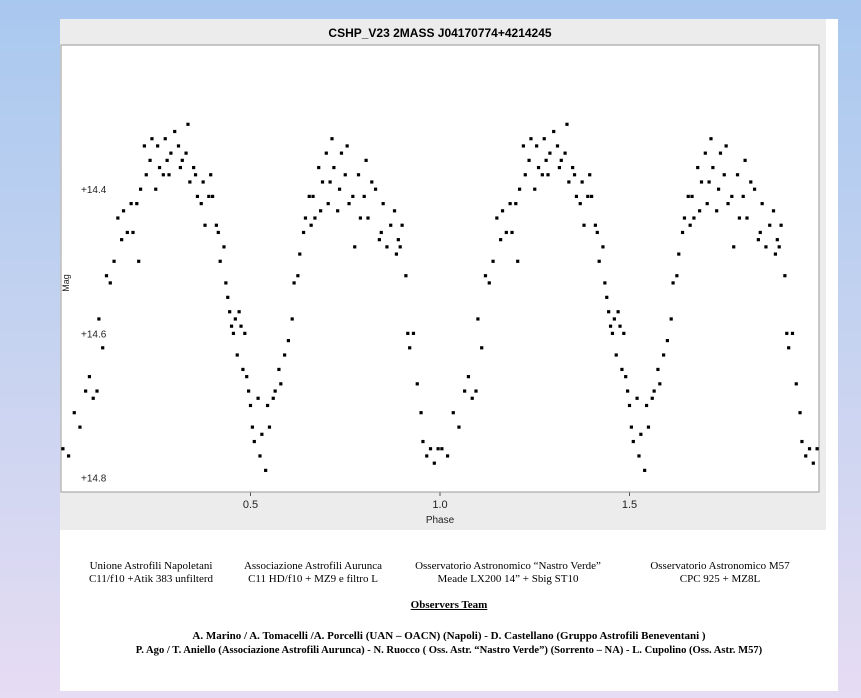  I want to click on caption-m57-setup: CPC 925 + MZ8L, so click(720, 579).